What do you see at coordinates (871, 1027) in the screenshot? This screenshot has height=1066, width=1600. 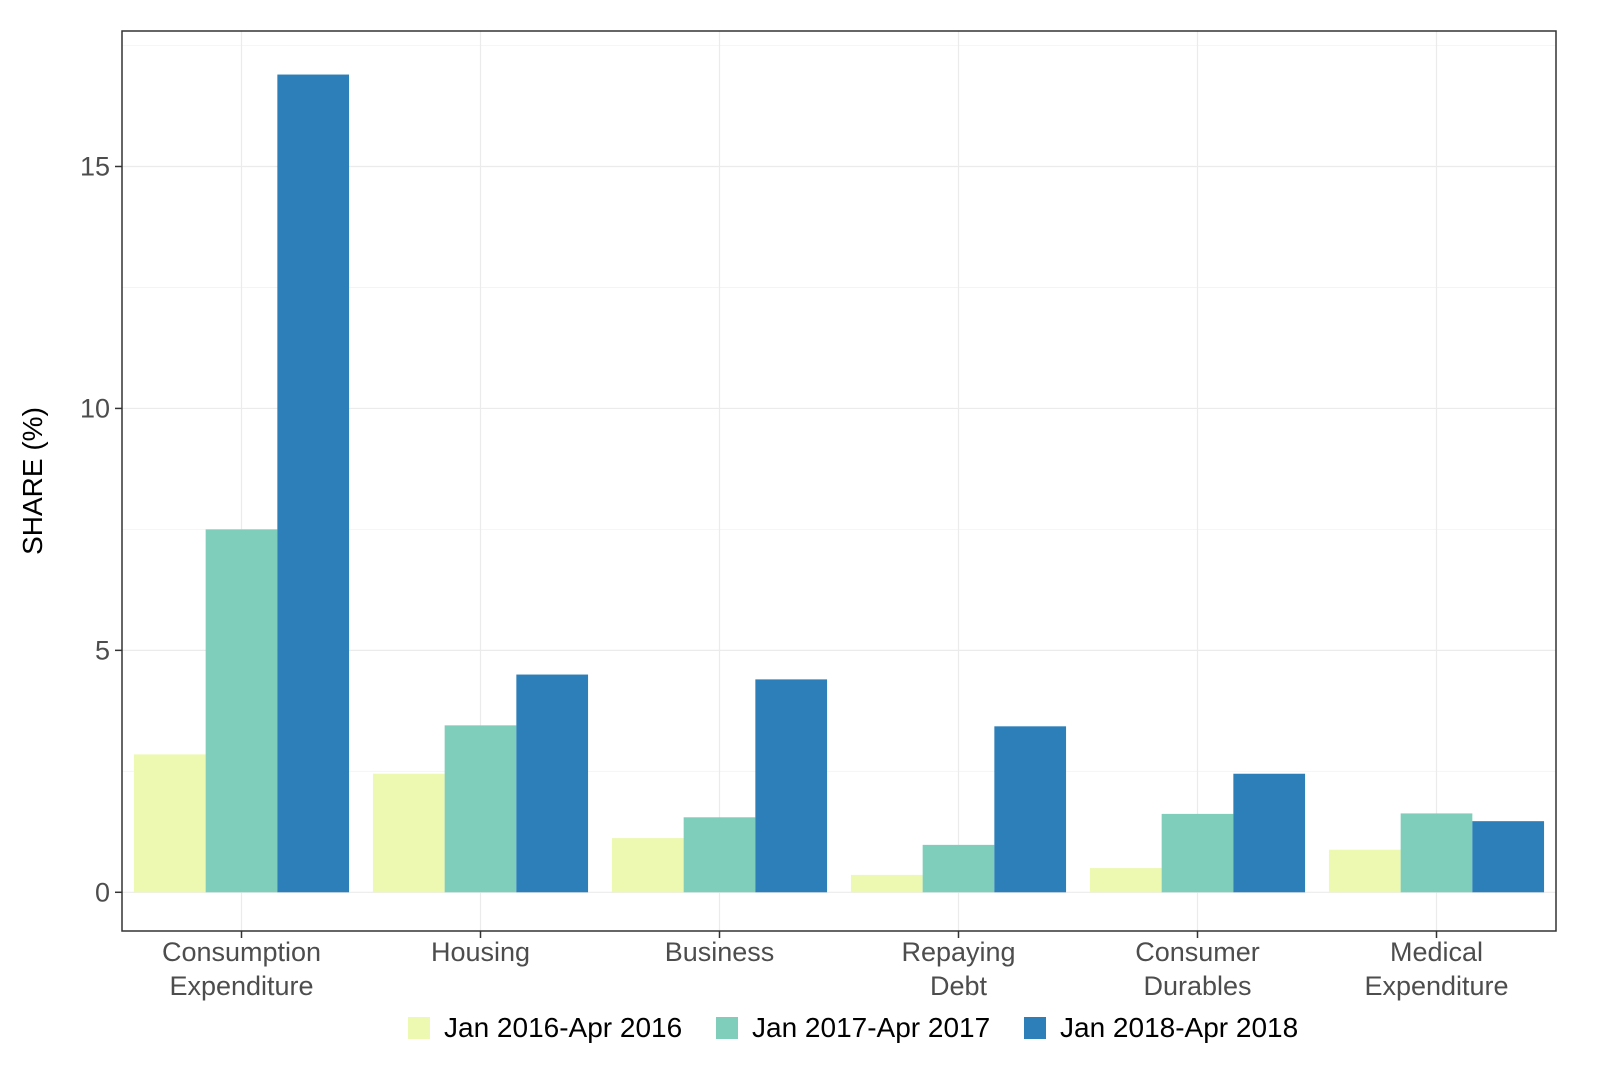 I see `legend-label: Jan 2017-Apr 2017` at bounding box center [871, 1027].